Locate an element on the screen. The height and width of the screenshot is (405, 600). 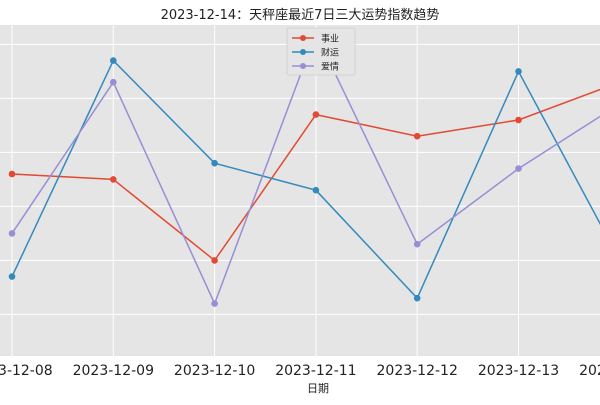
x-tick-label: 2023-12-14 is located at coordinates (589, 371).